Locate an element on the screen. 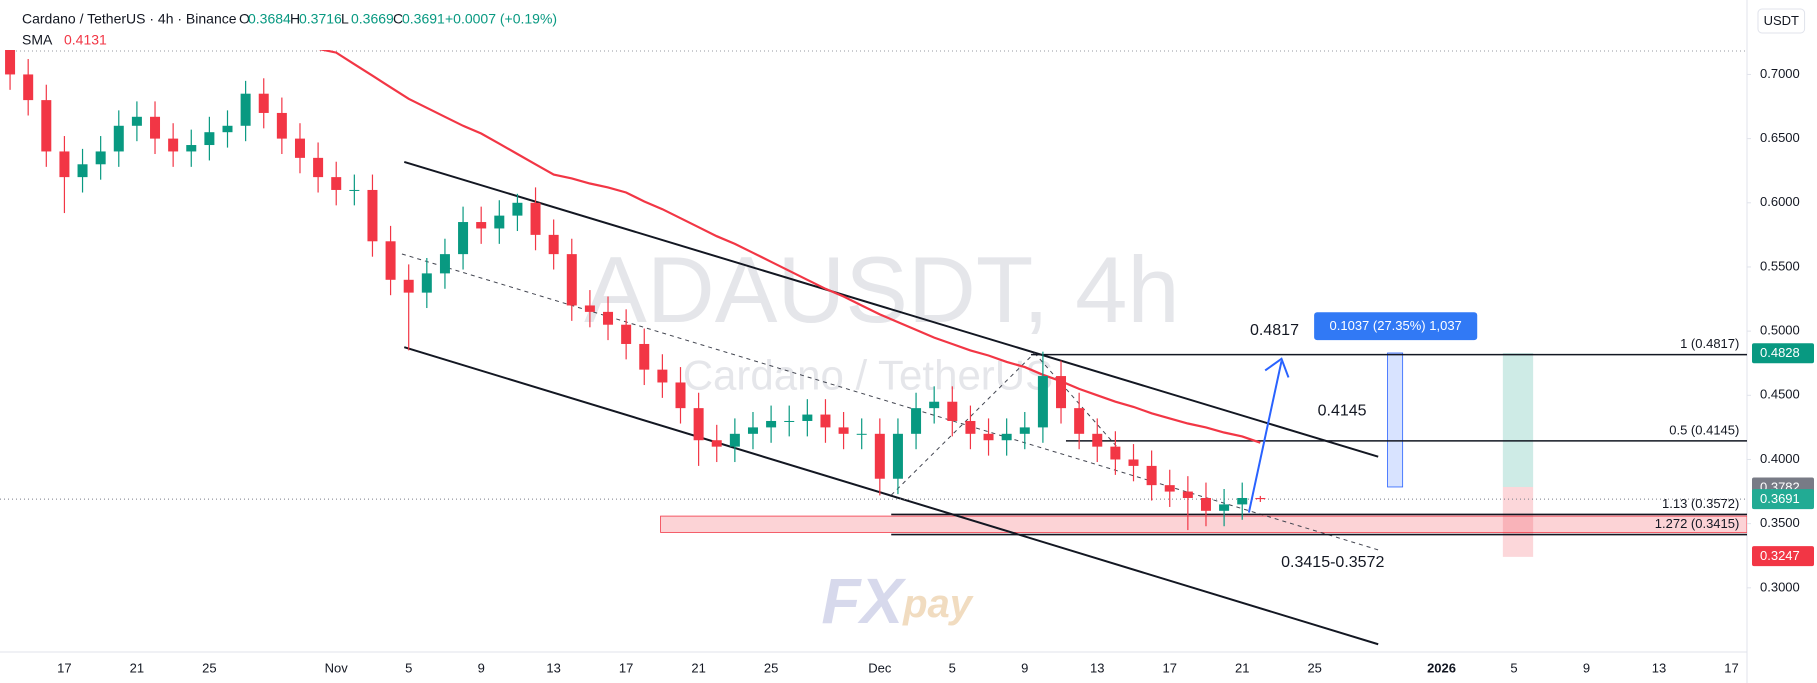  y-tick-label: 0.5000 is located at coordinates (1780, 330).